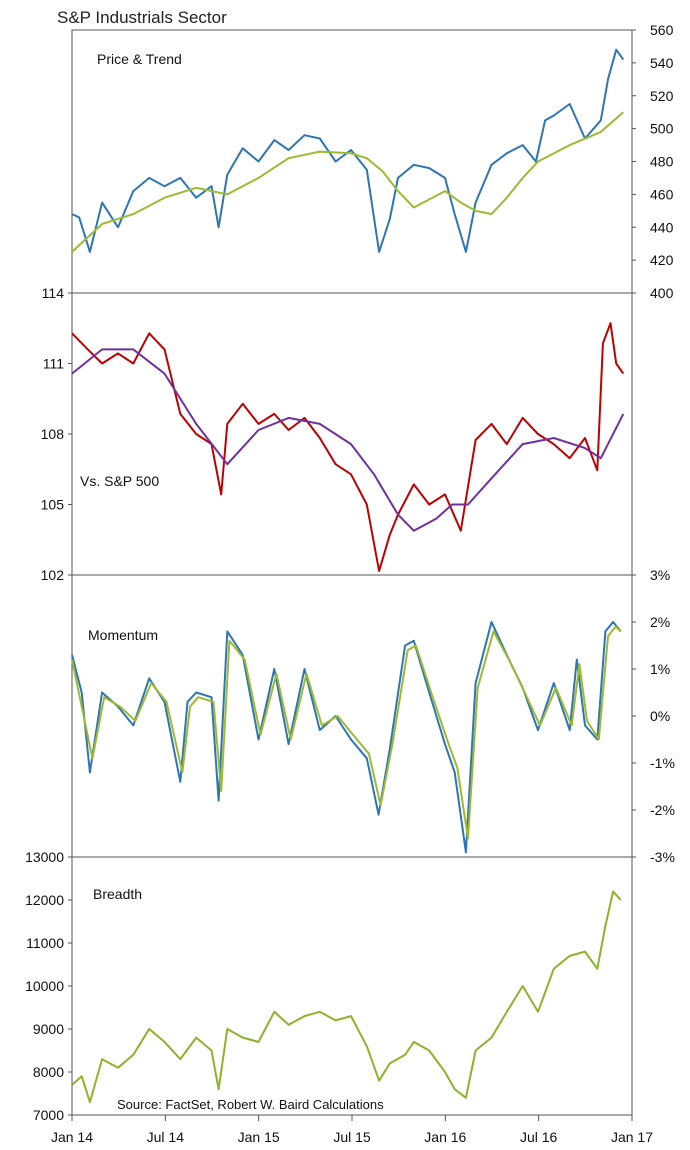  Describe the element at coordinates (662, 30) in the screenshot. I see `y-tick-label: 560` at that location.